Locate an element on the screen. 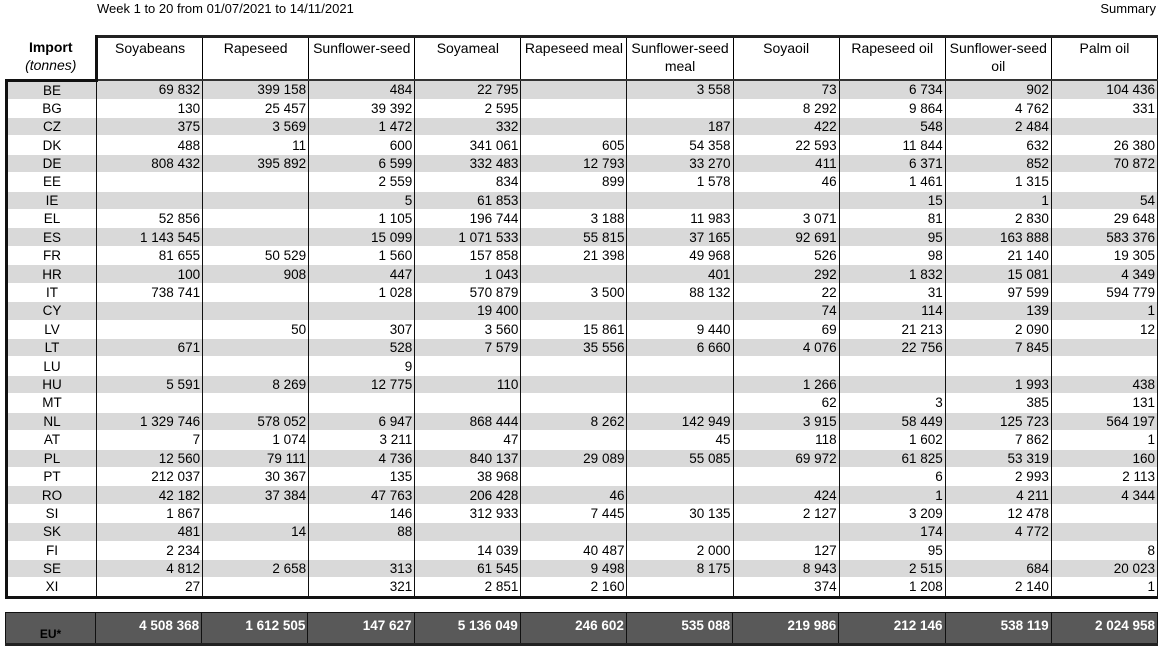 The height and width of the screenshot is (648, 1165). country-cell: HU is located at coordinates (51, 385).